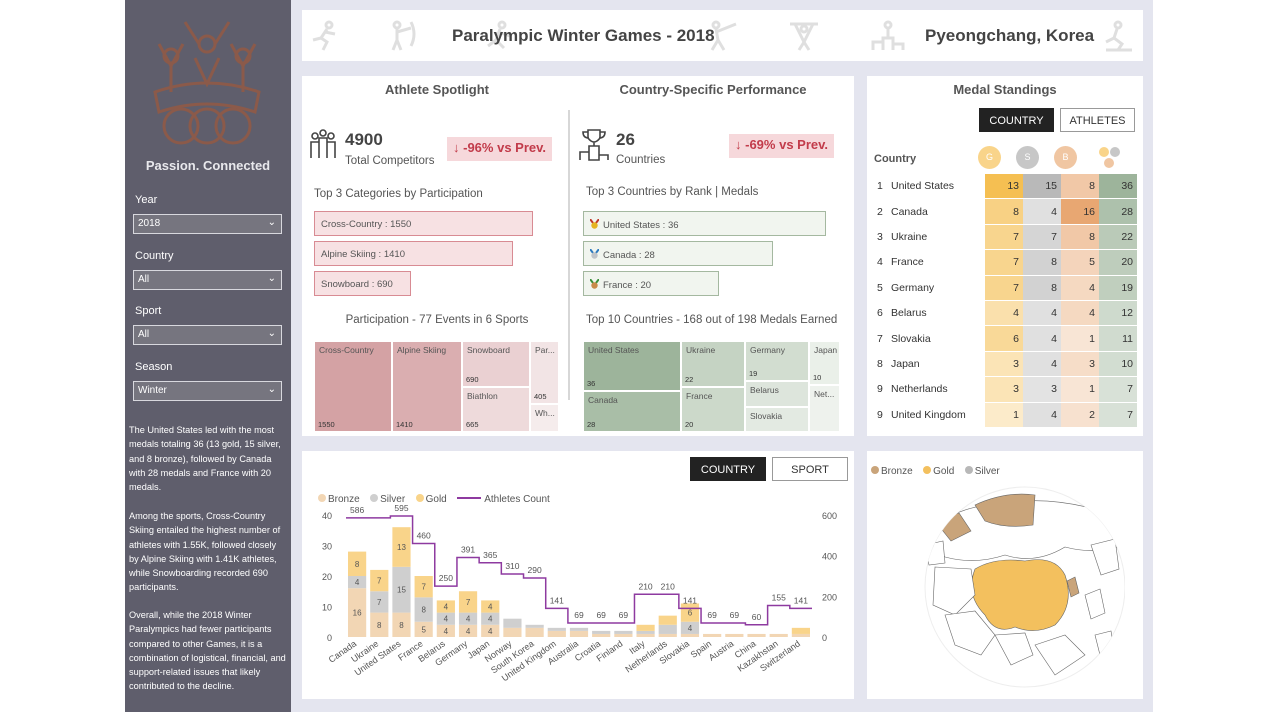  What do you see at coordinates (362, 283) in the screenshot?
I see `category-bar: Snowboard : 690` at bounding box center [362, 283].